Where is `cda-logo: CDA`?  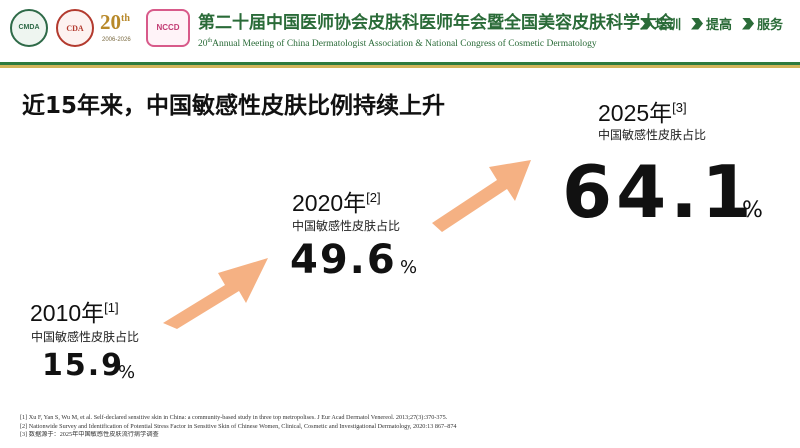 cda-logo: CDA is located at coordinates (75, 28).